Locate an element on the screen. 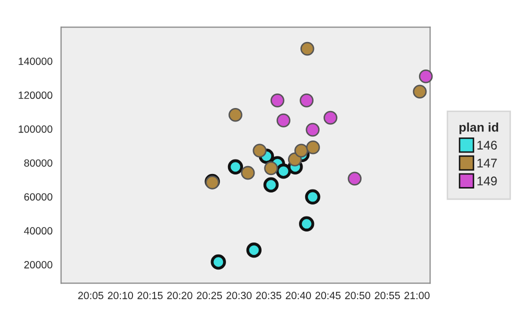  x-tick-label: 20:35 is located at coordinates (269, 296).